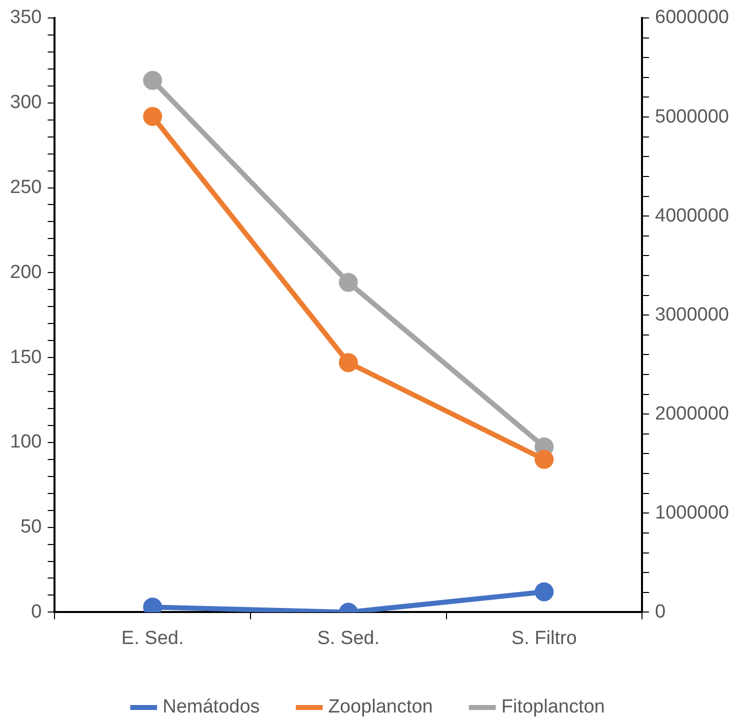  Describe the element at coordinates (26, 272) in the screenshot. I see `y-tick-label: 200` at that location.